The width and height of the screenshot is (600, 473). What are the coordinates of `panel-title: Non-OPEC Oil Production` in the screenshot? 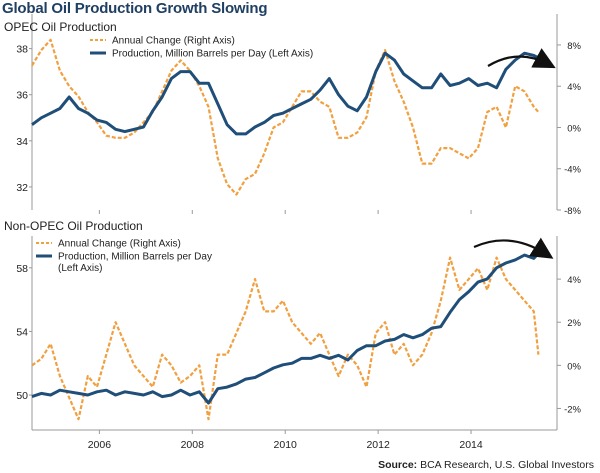 It's located at (73, 226).